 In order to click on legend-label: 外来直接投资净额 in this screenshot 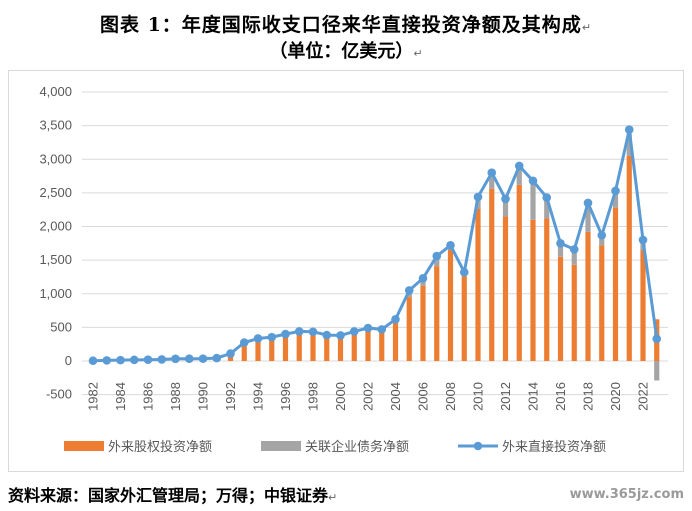, I will do `click(554, 447)`.